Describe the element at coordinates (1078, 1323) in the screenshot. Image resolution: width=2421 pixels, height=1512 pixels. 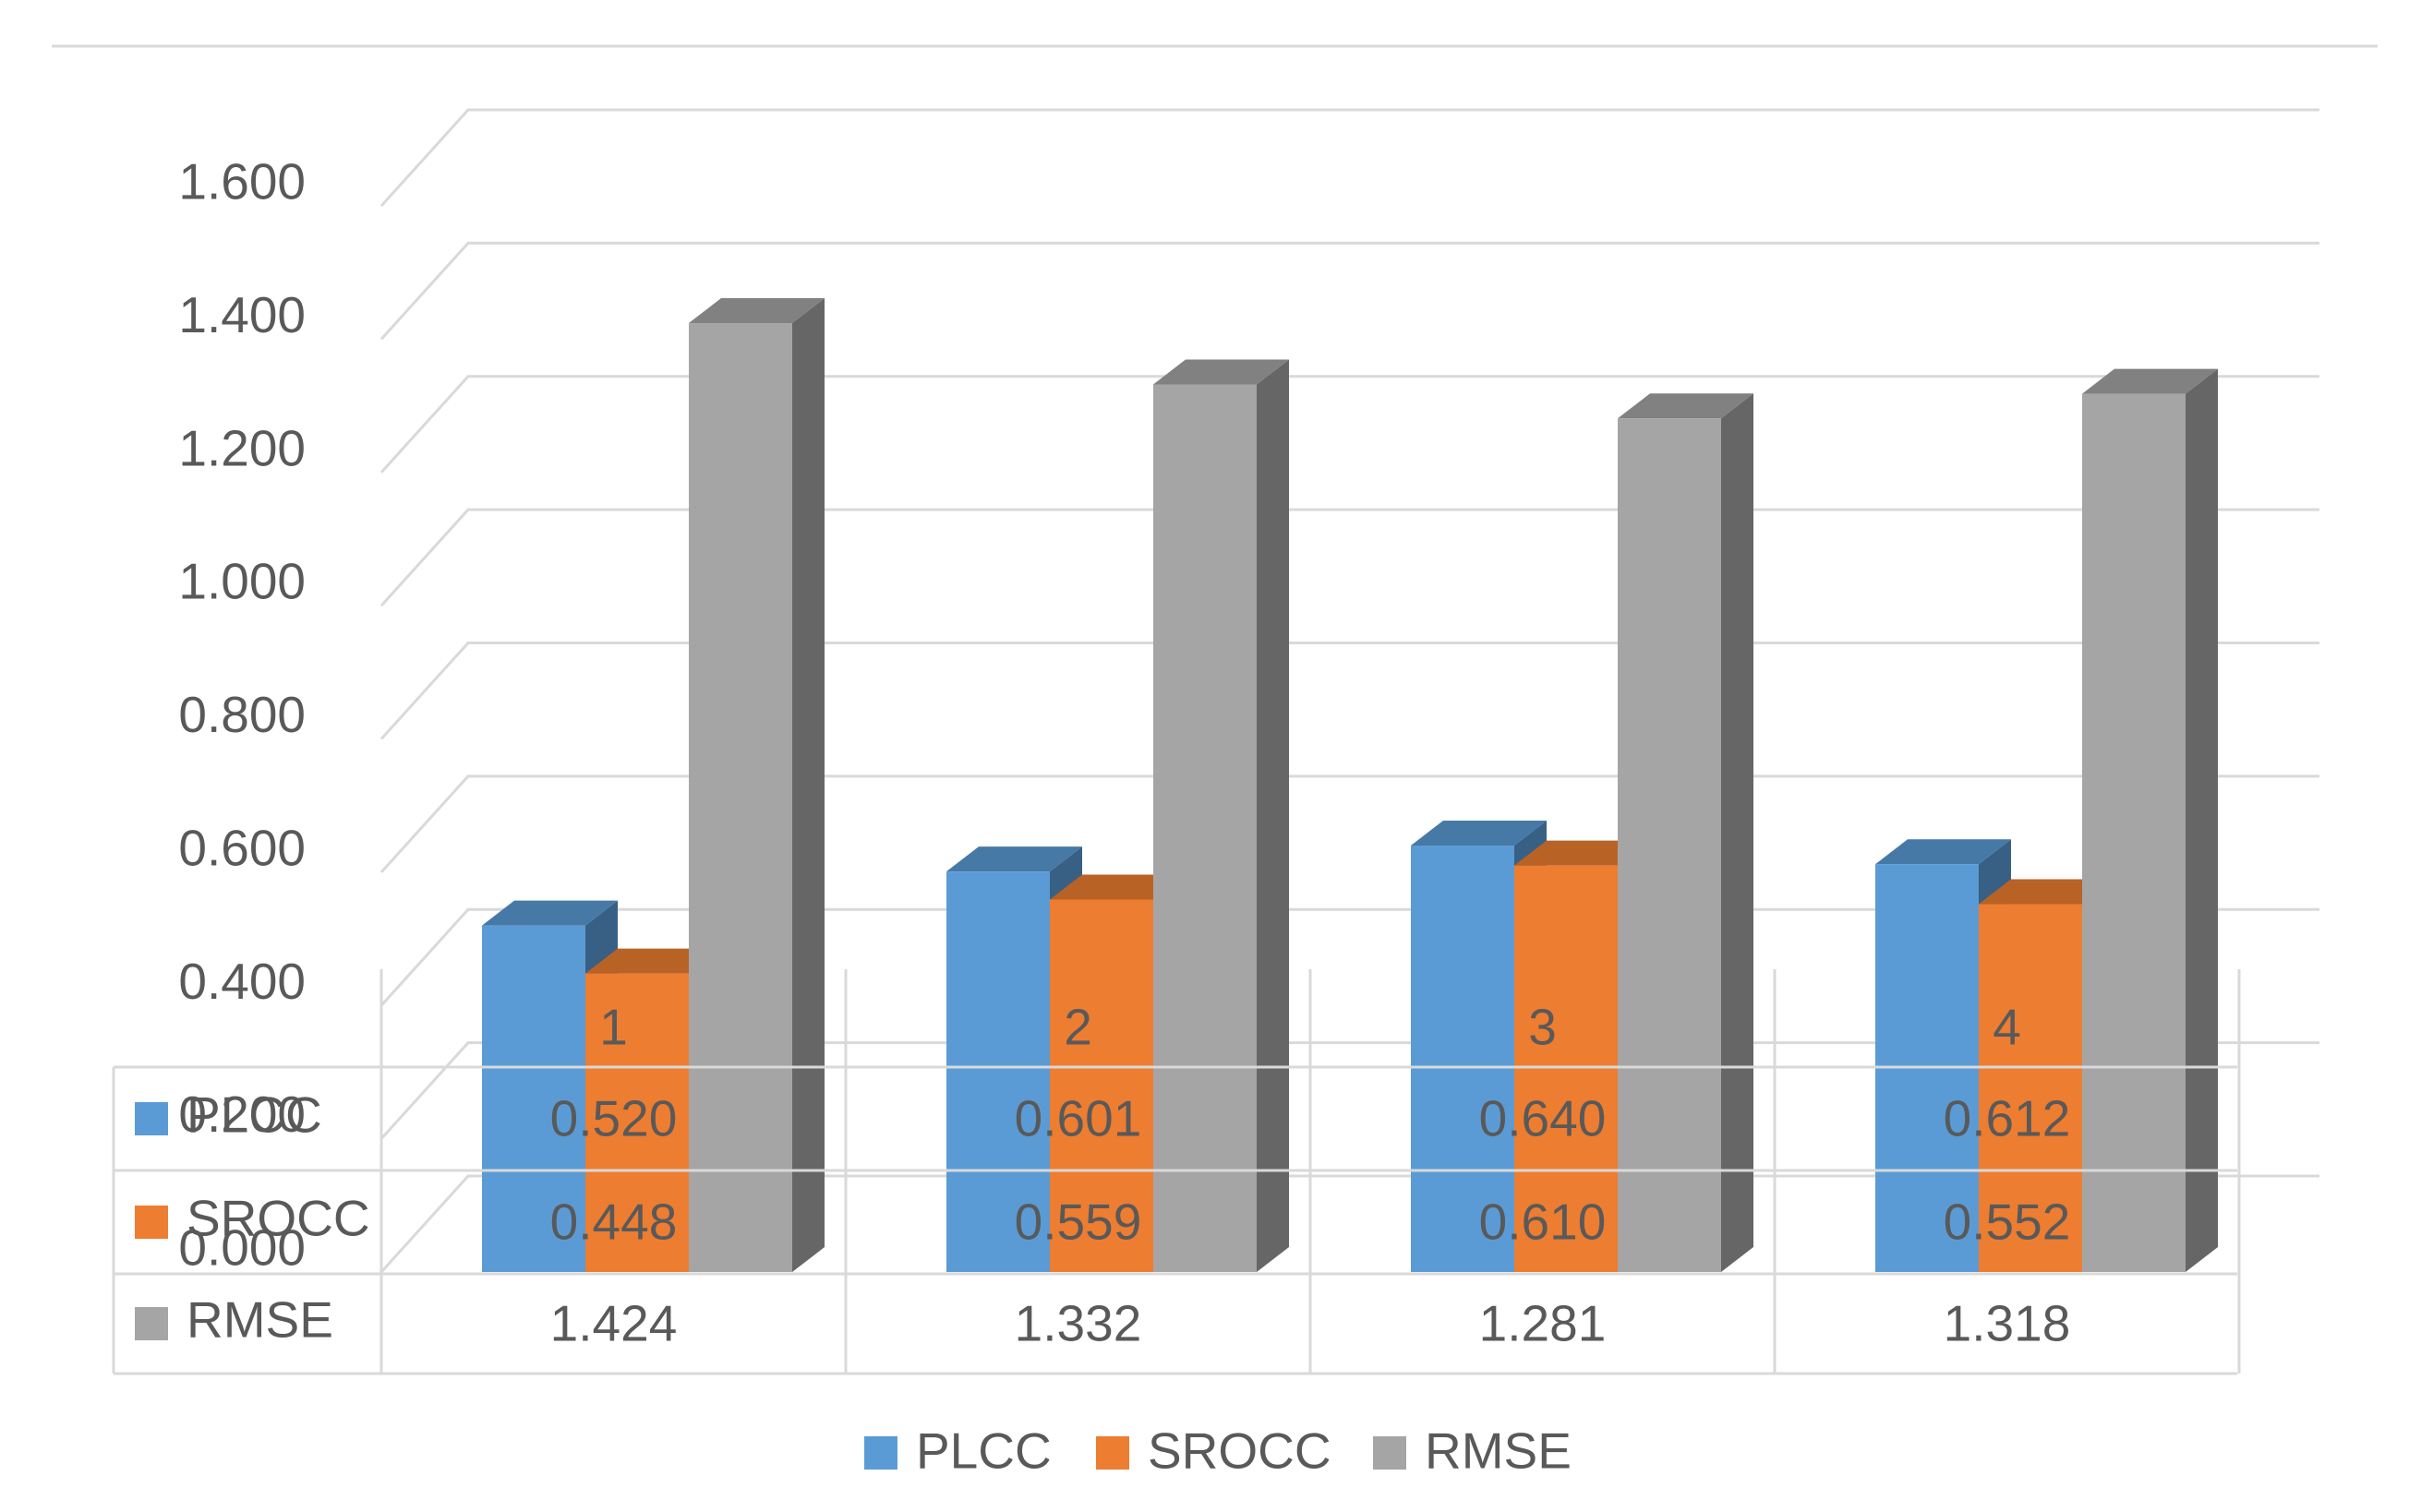
I see `table-cell-value: 1.332` at that location.